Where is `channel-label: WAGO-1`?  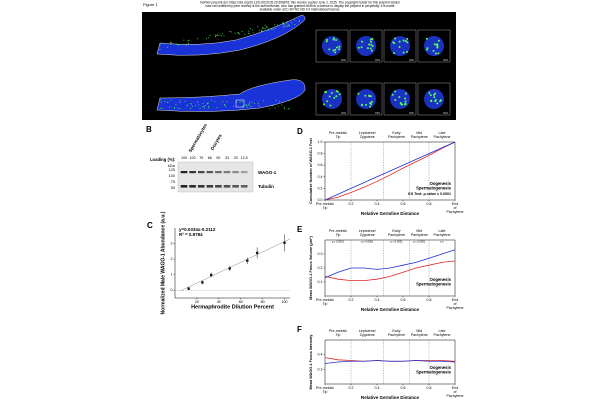
channel-label: WAGO-1 is located at coordinates (159, 26).